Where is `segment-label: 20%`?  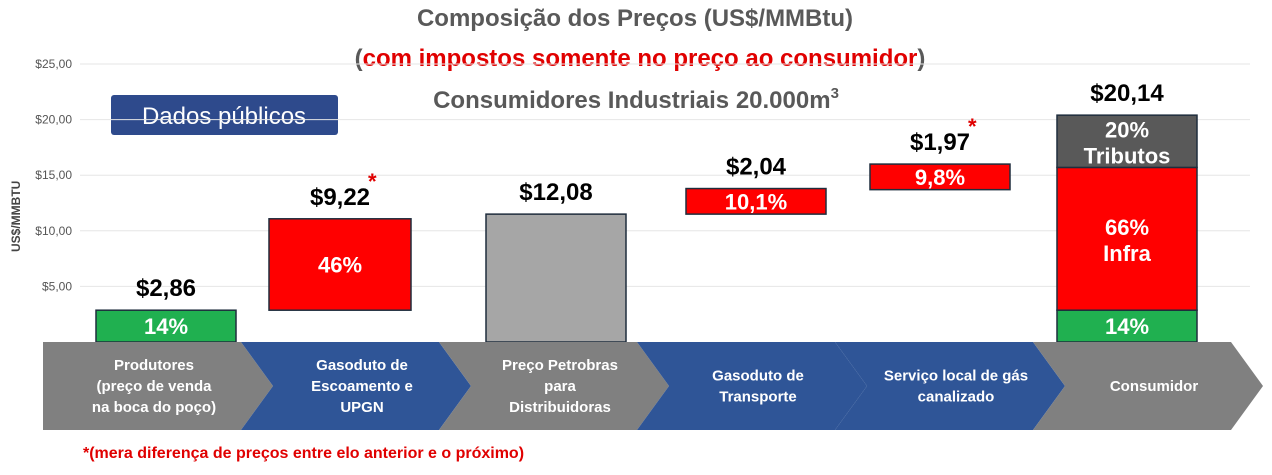
segment-label: 20% is located at coordinates (1127, 129).